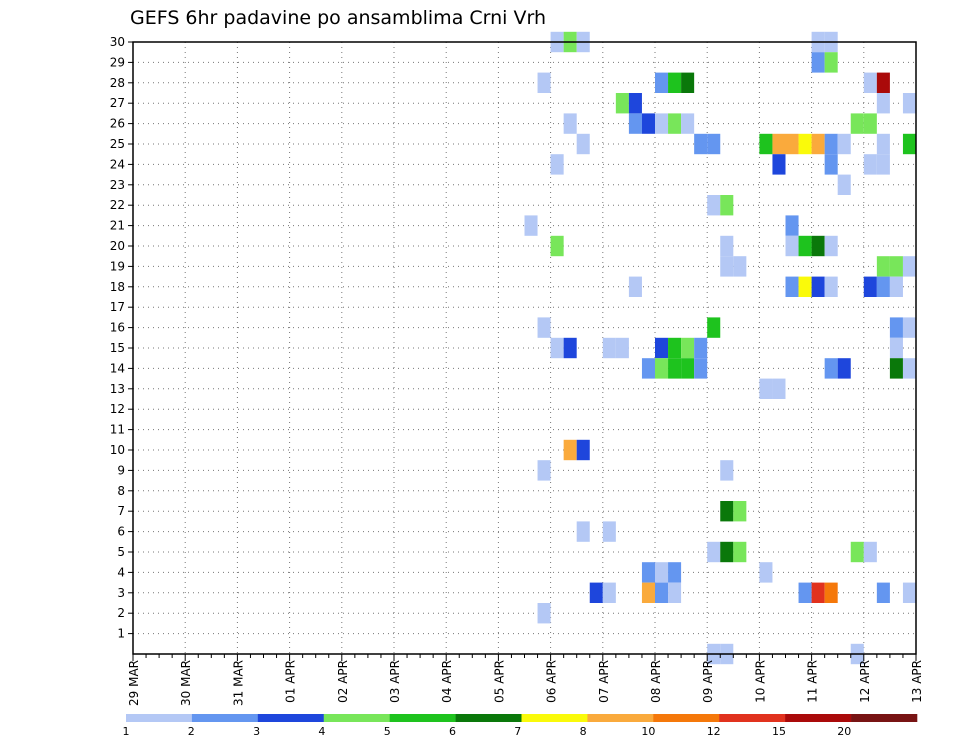  What do you see at coordinates (121, 511) in the screenshot?
I see `y-tick-label: 7` at bounding box center [121, 511].